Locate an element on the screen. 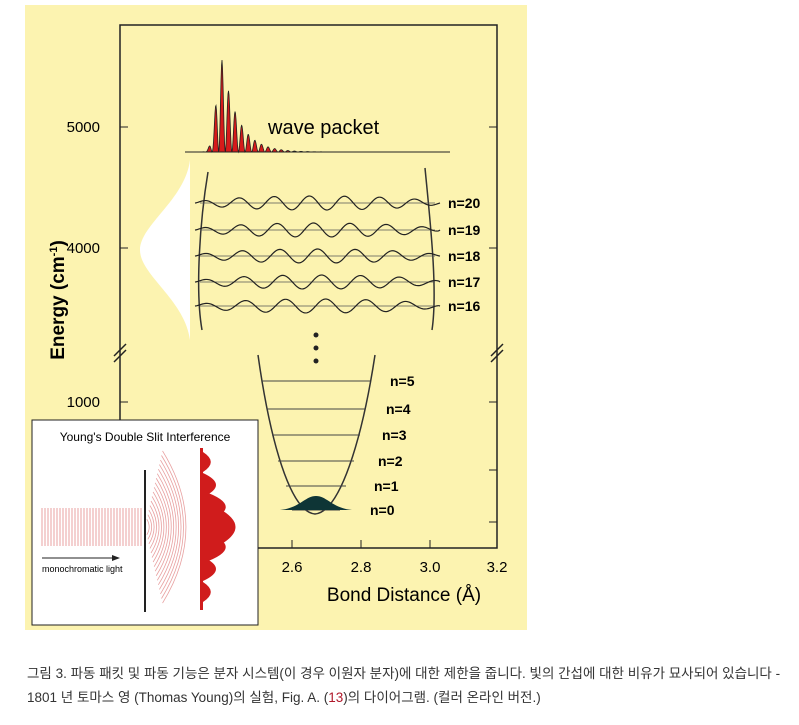 This screenshot has height=725, width=799. wave-packet is located at coordinates (317, 106).